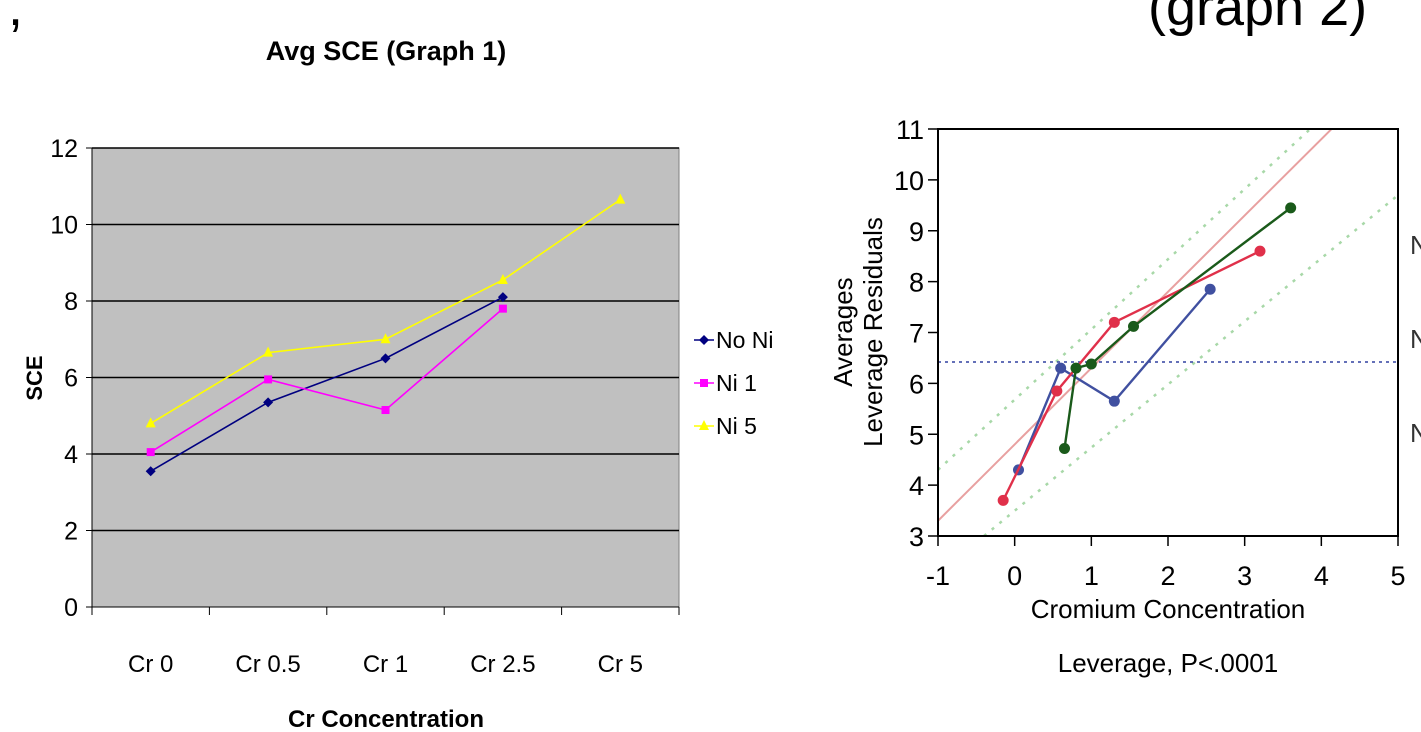 The image size is (1421, 732). Describe the element at coordinates (873, 332) in the screenshot. I see `chart2-y-label-line-2: Leverage Residuals` at that location.